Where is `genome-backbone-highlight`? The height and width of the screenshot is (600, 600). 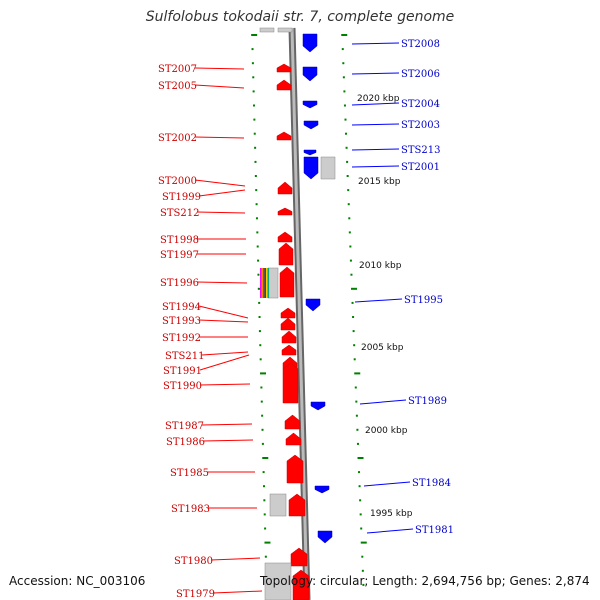
genome-backbone-highlight is located at coordinates (299, 313).